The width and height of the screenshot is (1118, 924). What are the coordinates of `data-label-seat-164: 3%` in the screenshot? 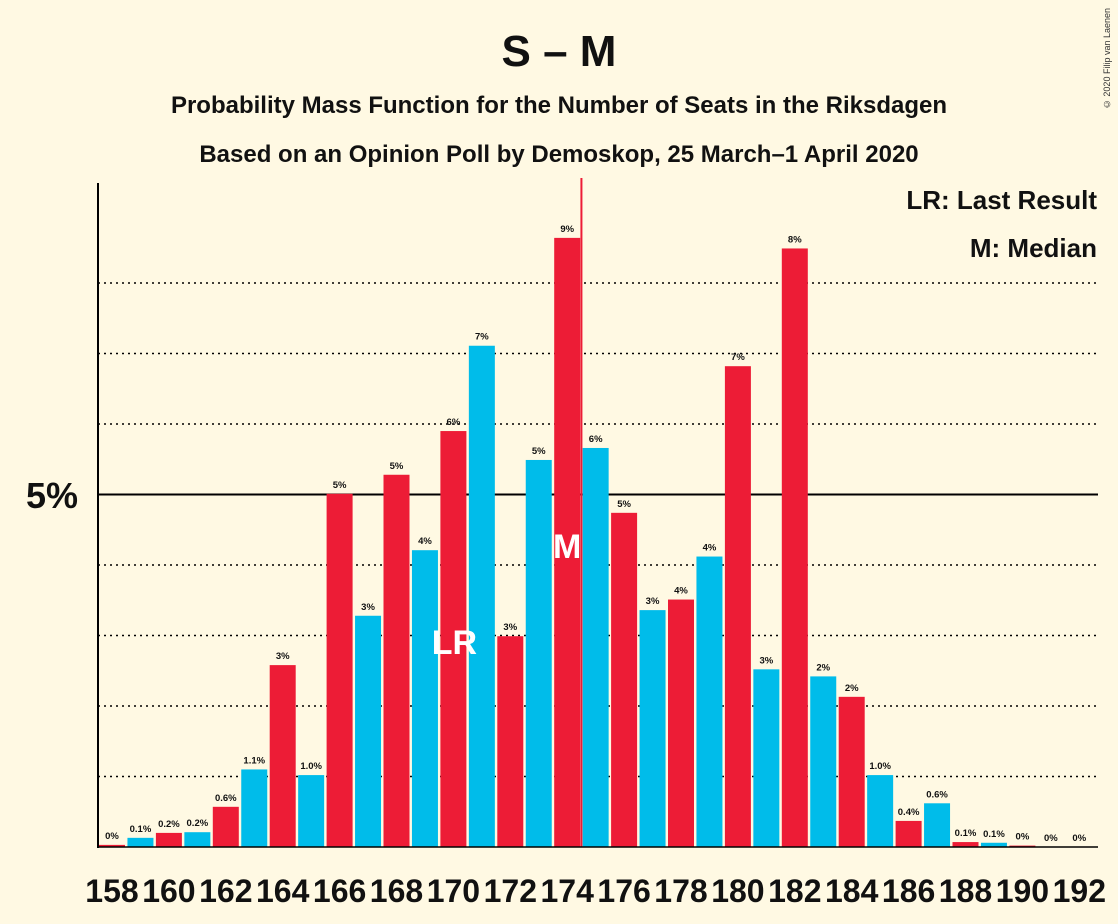 It's located at (283, 656).